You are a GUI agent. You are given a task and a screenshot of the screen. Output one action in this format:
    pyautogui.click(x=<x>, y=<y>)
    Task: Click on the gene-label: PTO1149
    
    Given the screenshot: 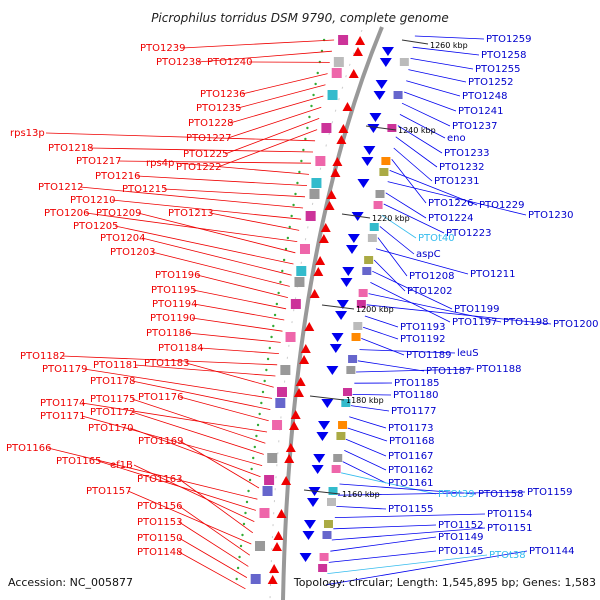 What is the action you would take?
    pyautogui.click(x=460, y=537)
    